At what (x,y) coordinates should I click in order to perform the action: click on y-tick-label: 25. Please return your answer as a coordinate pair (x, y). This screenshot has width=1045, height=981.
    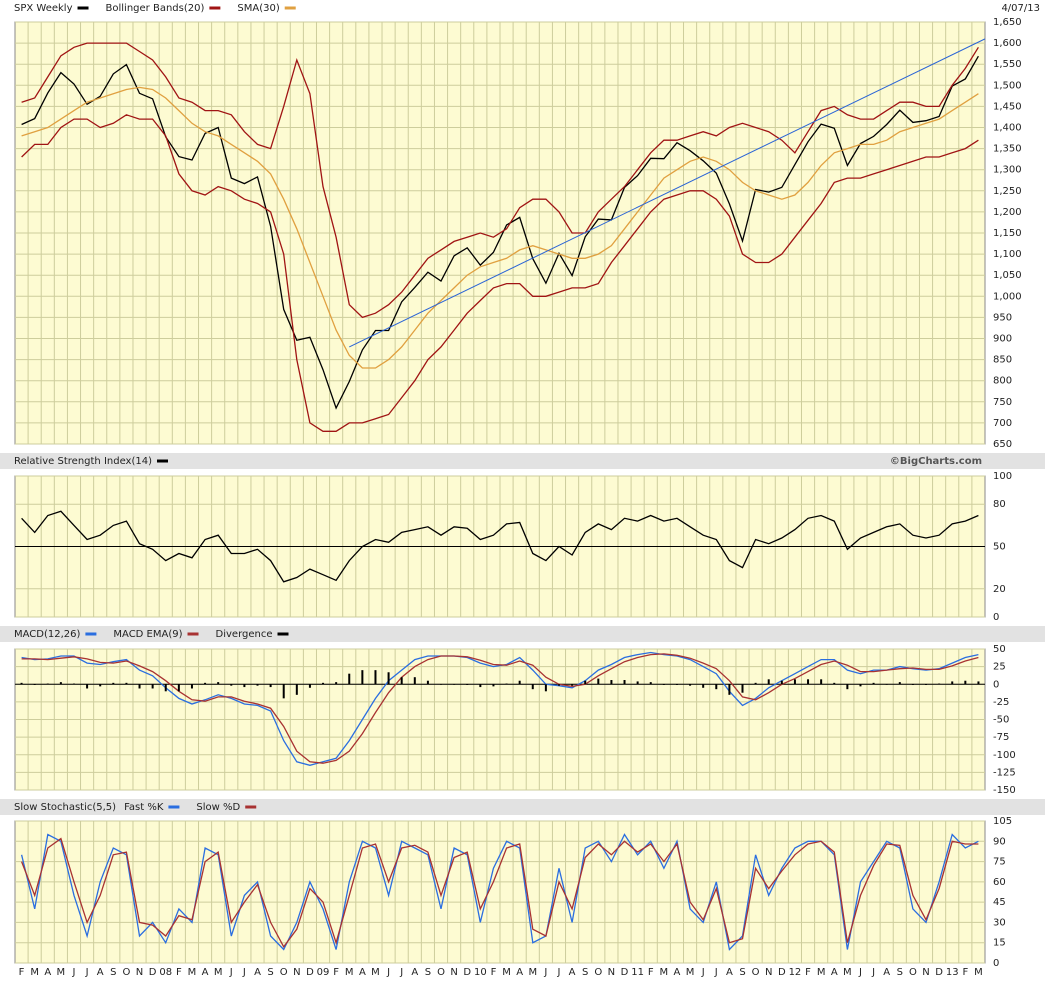
    Looking at the image, I should click on (999, 667).